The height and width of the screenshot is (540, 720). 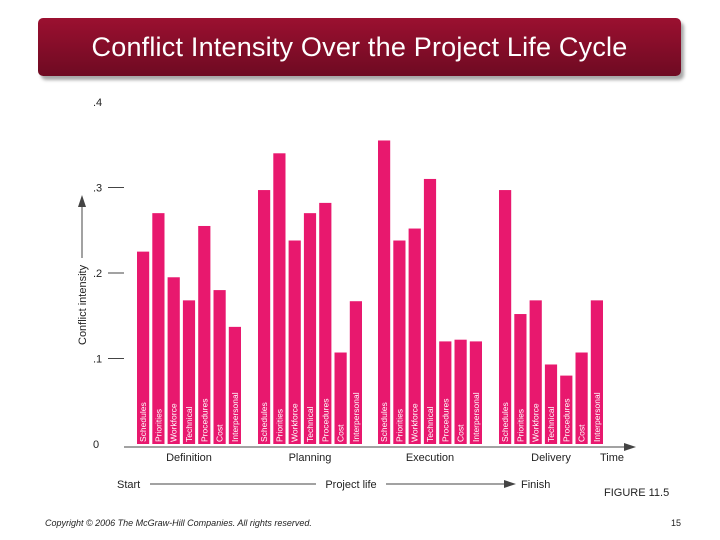 What do you see at coordinates (97, 189) in the screenshot?
I see `y-tick-label: .3` at bounding box center [97, 189].